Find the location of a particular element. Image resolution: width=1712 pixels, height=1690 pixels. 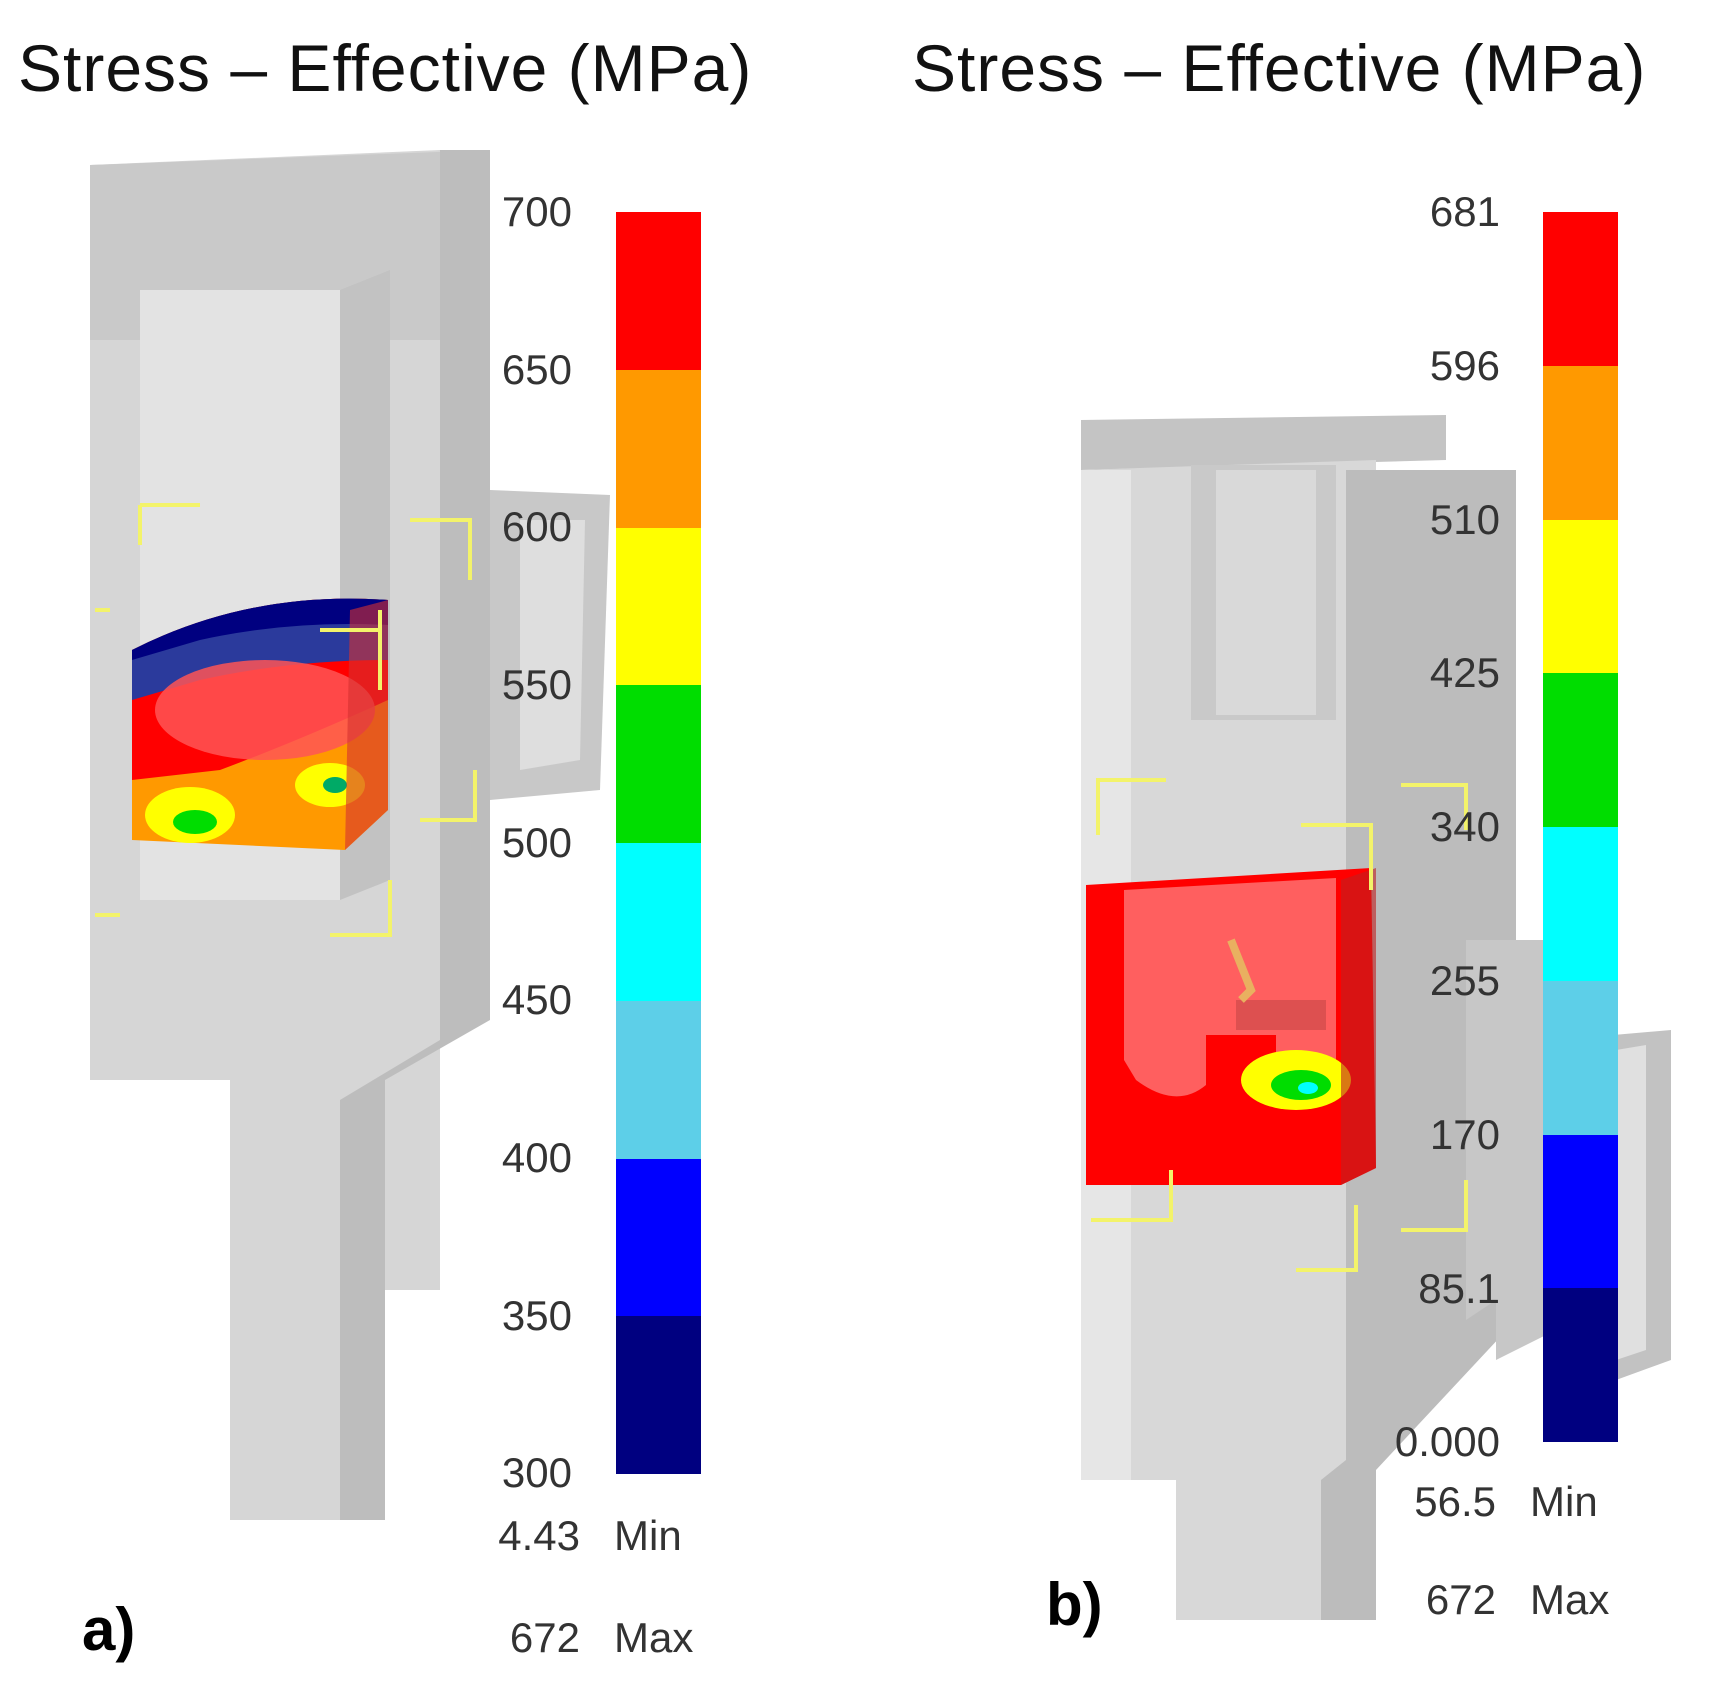

panel-a-title: Stress – Effective (MPa) is located at coordinates (385, 68).